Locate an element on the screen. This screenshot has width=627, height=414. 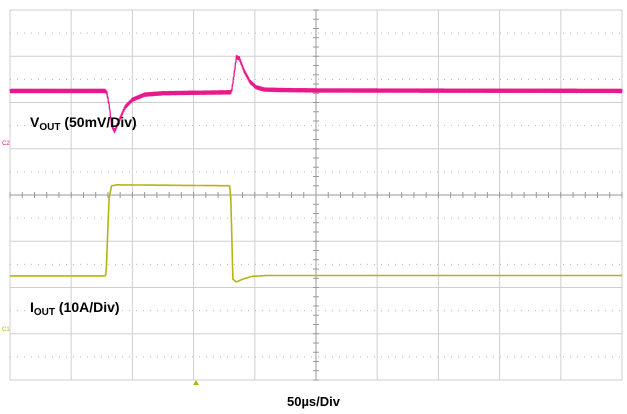
iout-symbol: I is located at coordinates (32, 307).